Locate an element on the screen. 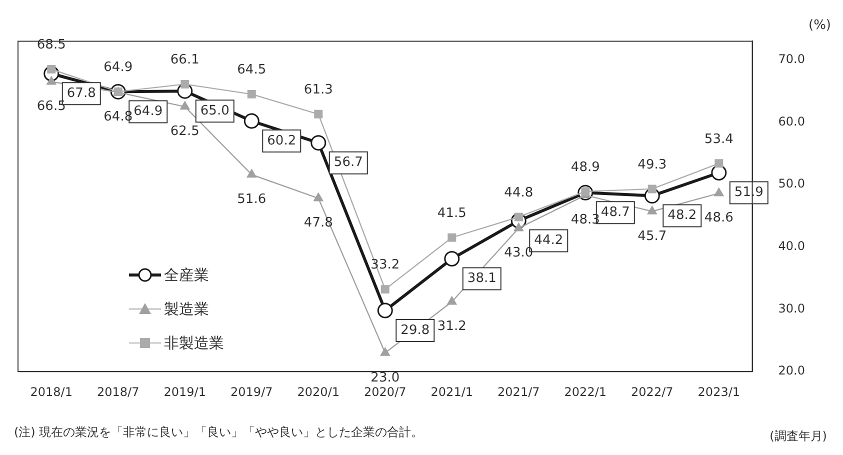 Image resolution: width=843 pixels, height=455 pixels. data-label: 43.0 is located at coordinates (519, 253).